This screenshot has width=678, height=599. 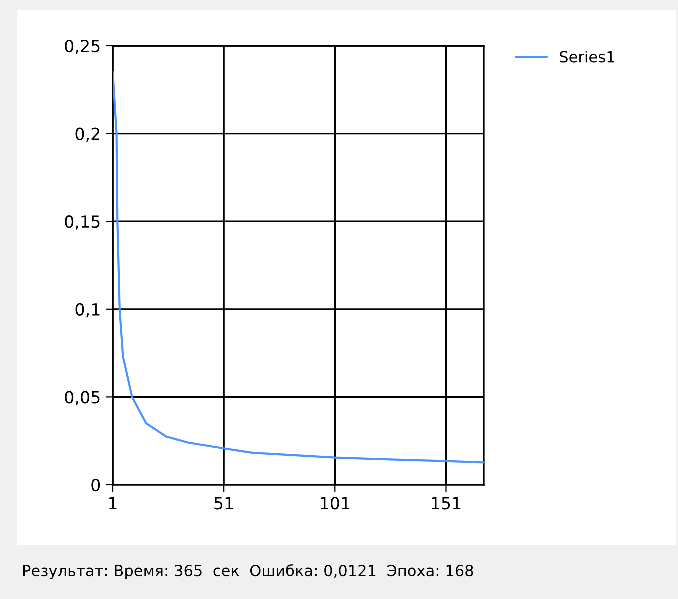 What do you see at coordinates (82, 398) in the screenshot?
I see `y-tick-label: 0,05` at bounding box center [82, 398].